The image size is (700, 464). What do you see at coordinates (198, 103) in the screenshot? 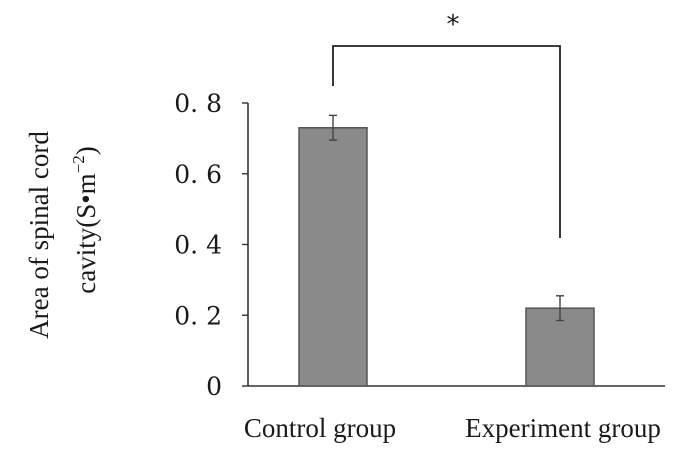
I see `y-tick-label: 0. 8` at bounding box center [198, 103].